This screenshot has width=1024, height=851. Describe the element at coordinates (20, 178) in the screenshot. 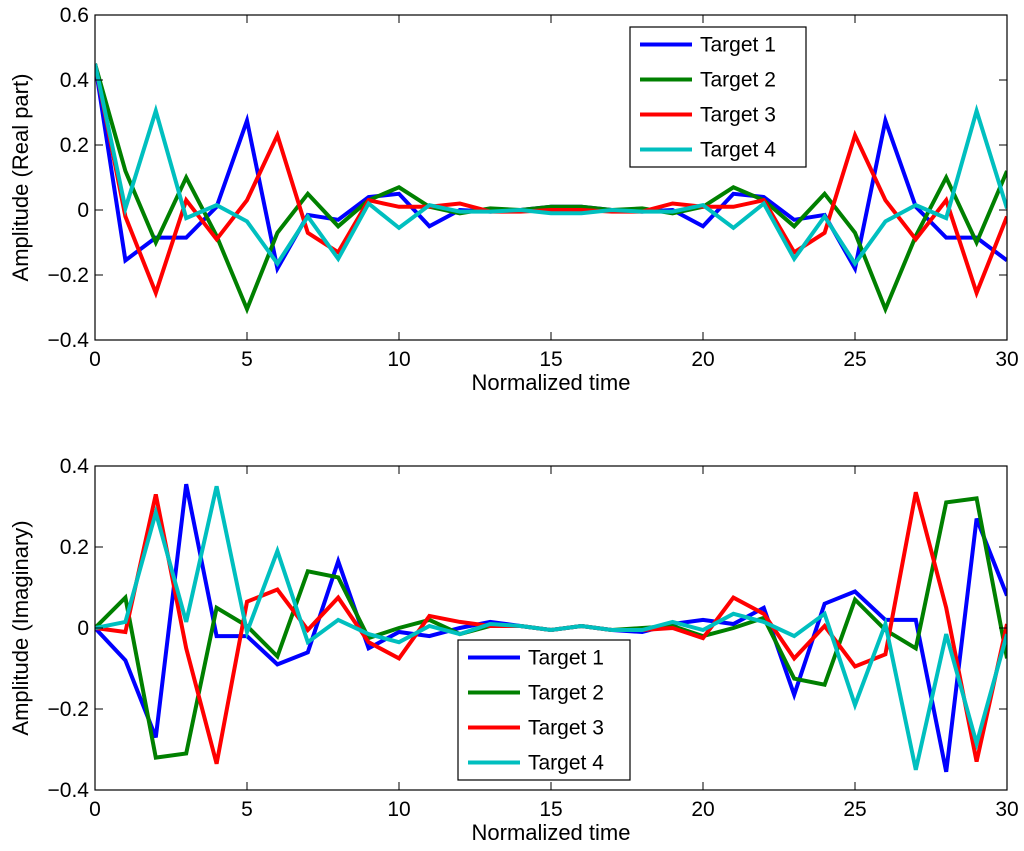

I see `y-axis-label: Amplitude (Real part)` at that location.